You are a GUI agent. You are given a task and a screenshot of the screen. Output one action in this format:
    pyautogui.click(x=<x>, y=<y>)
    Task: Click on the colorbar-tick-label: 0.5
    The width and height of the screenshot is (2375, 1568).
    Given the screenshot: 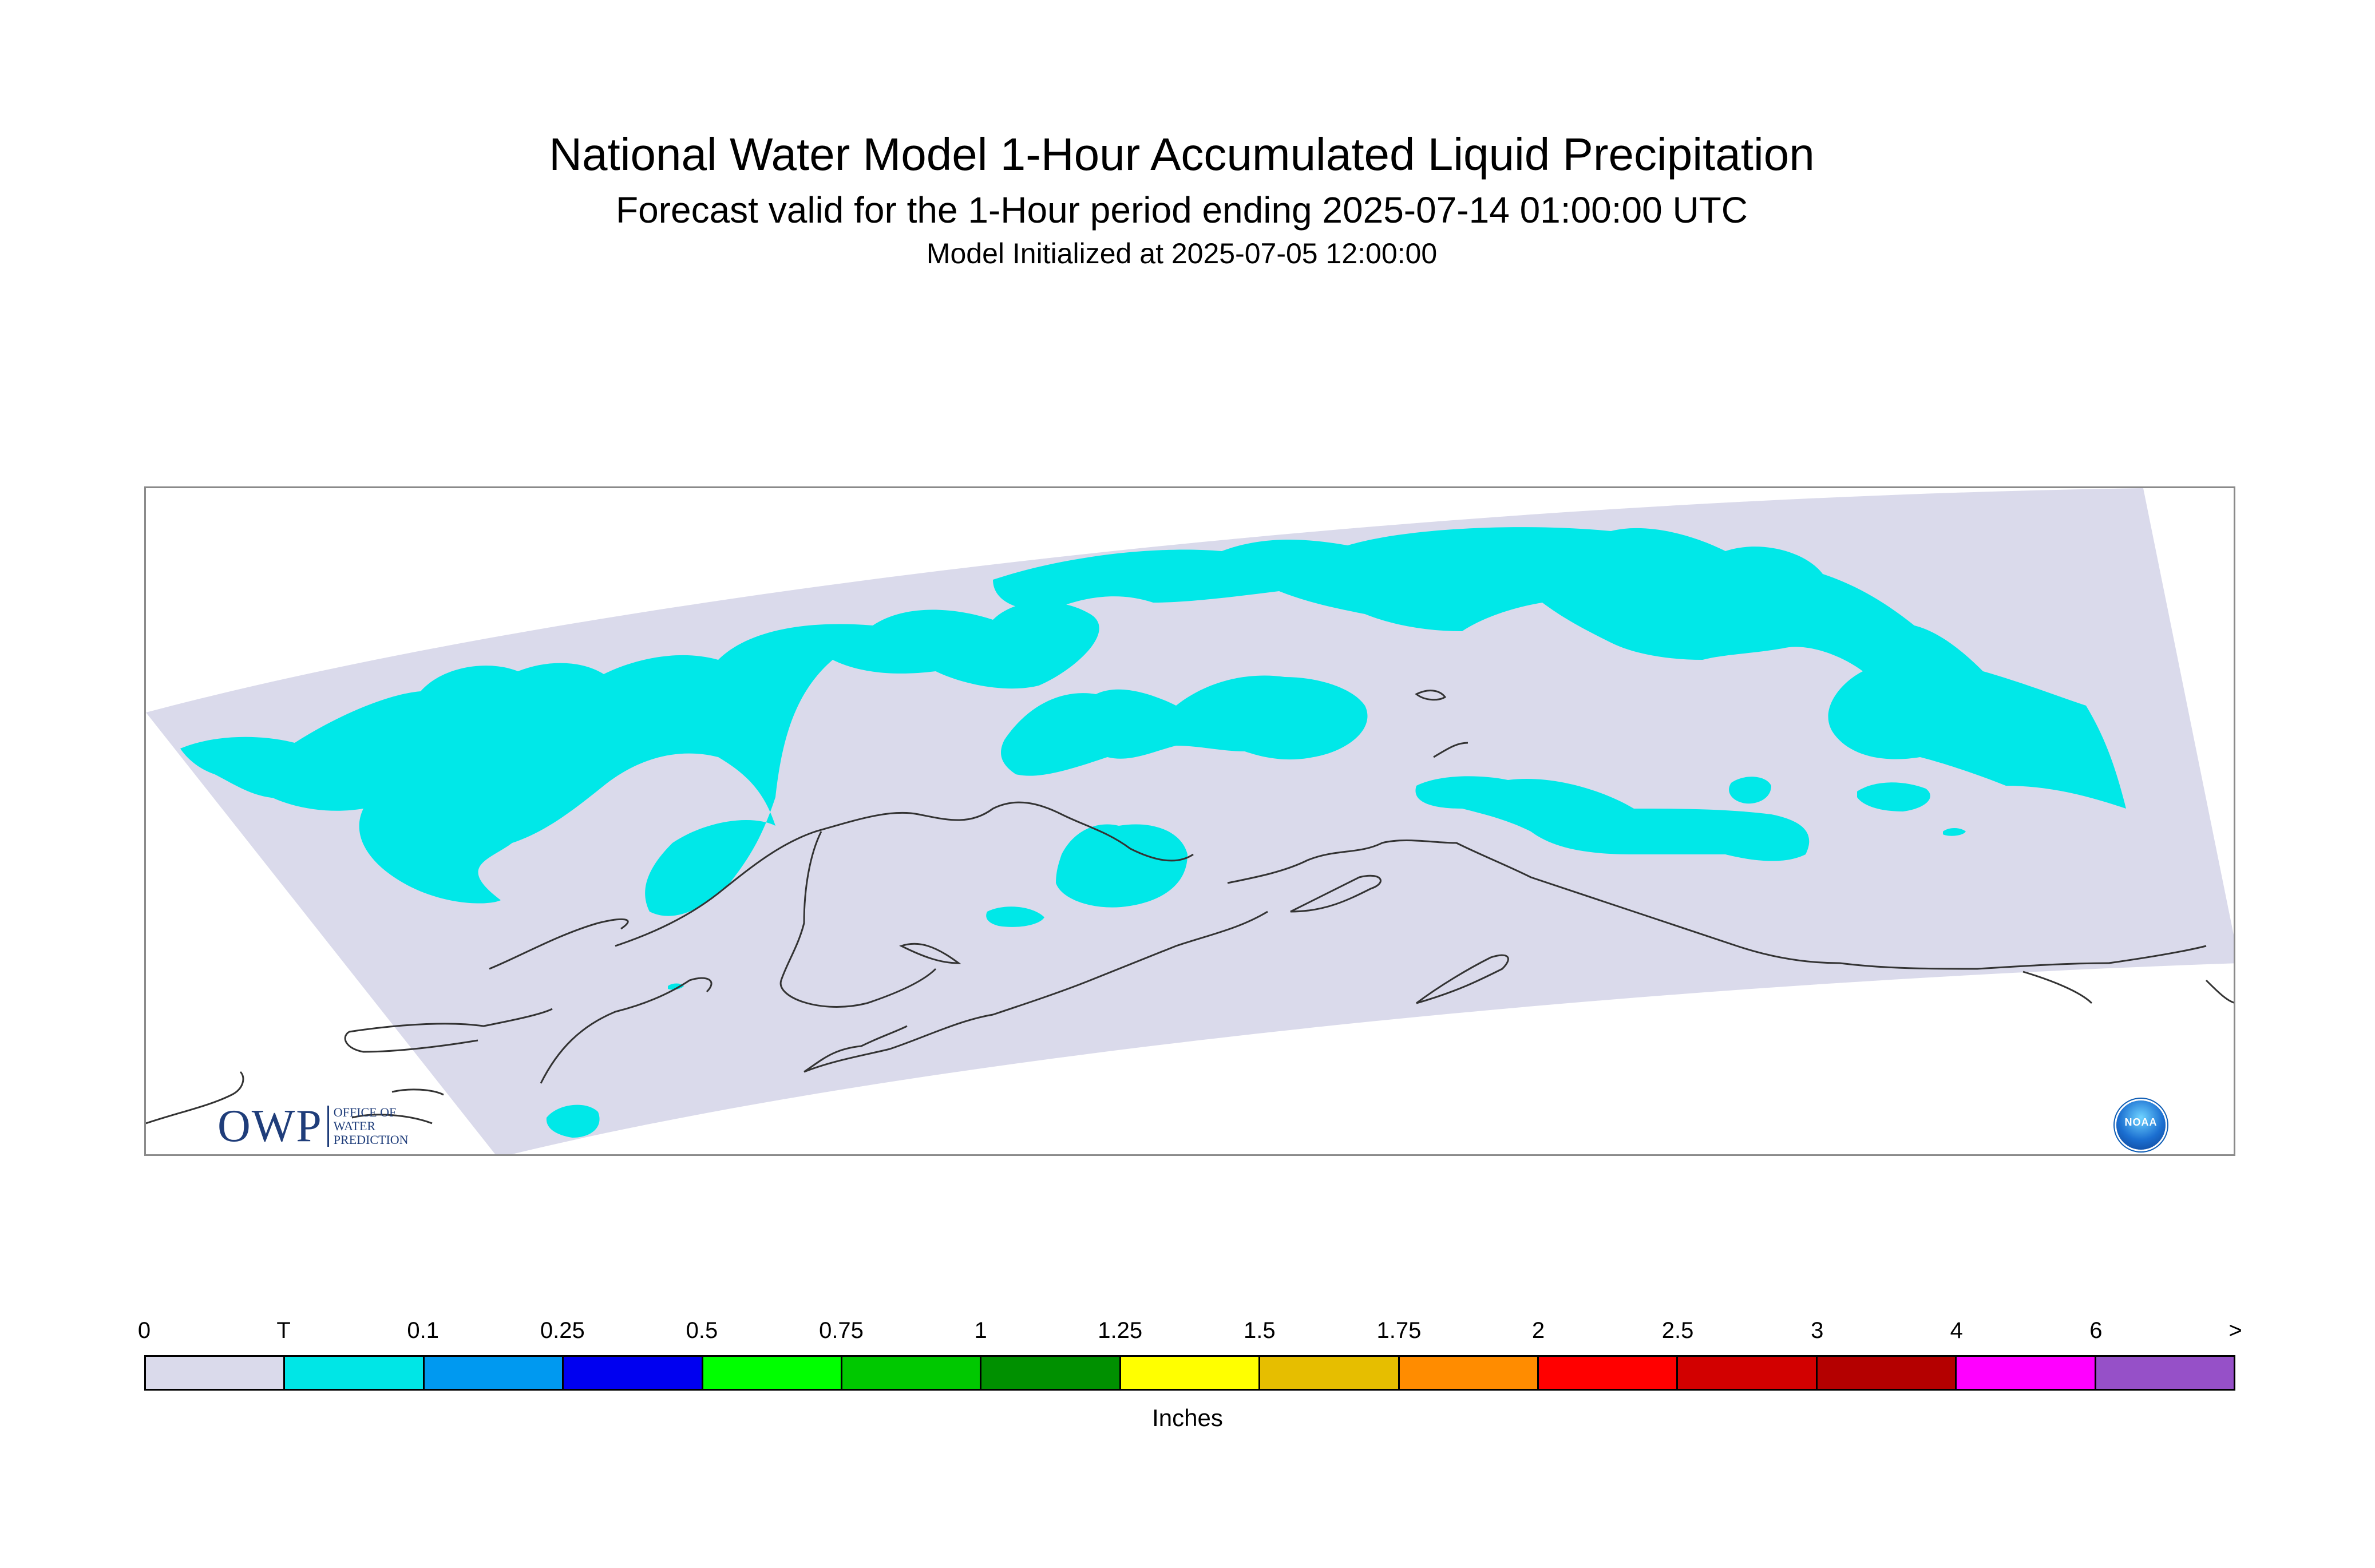 What is the action you would take?
    pyautogui.click(x=702, y=1330)
    